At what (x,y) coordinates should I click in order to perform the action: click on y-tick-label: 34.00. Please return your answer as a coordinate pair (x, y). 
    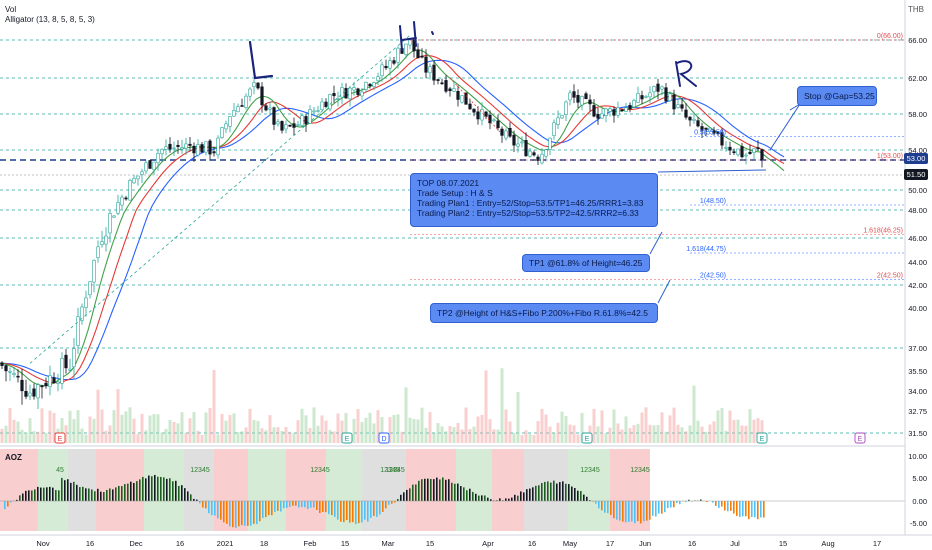
    Looking at the image, I should click on (917, 391).